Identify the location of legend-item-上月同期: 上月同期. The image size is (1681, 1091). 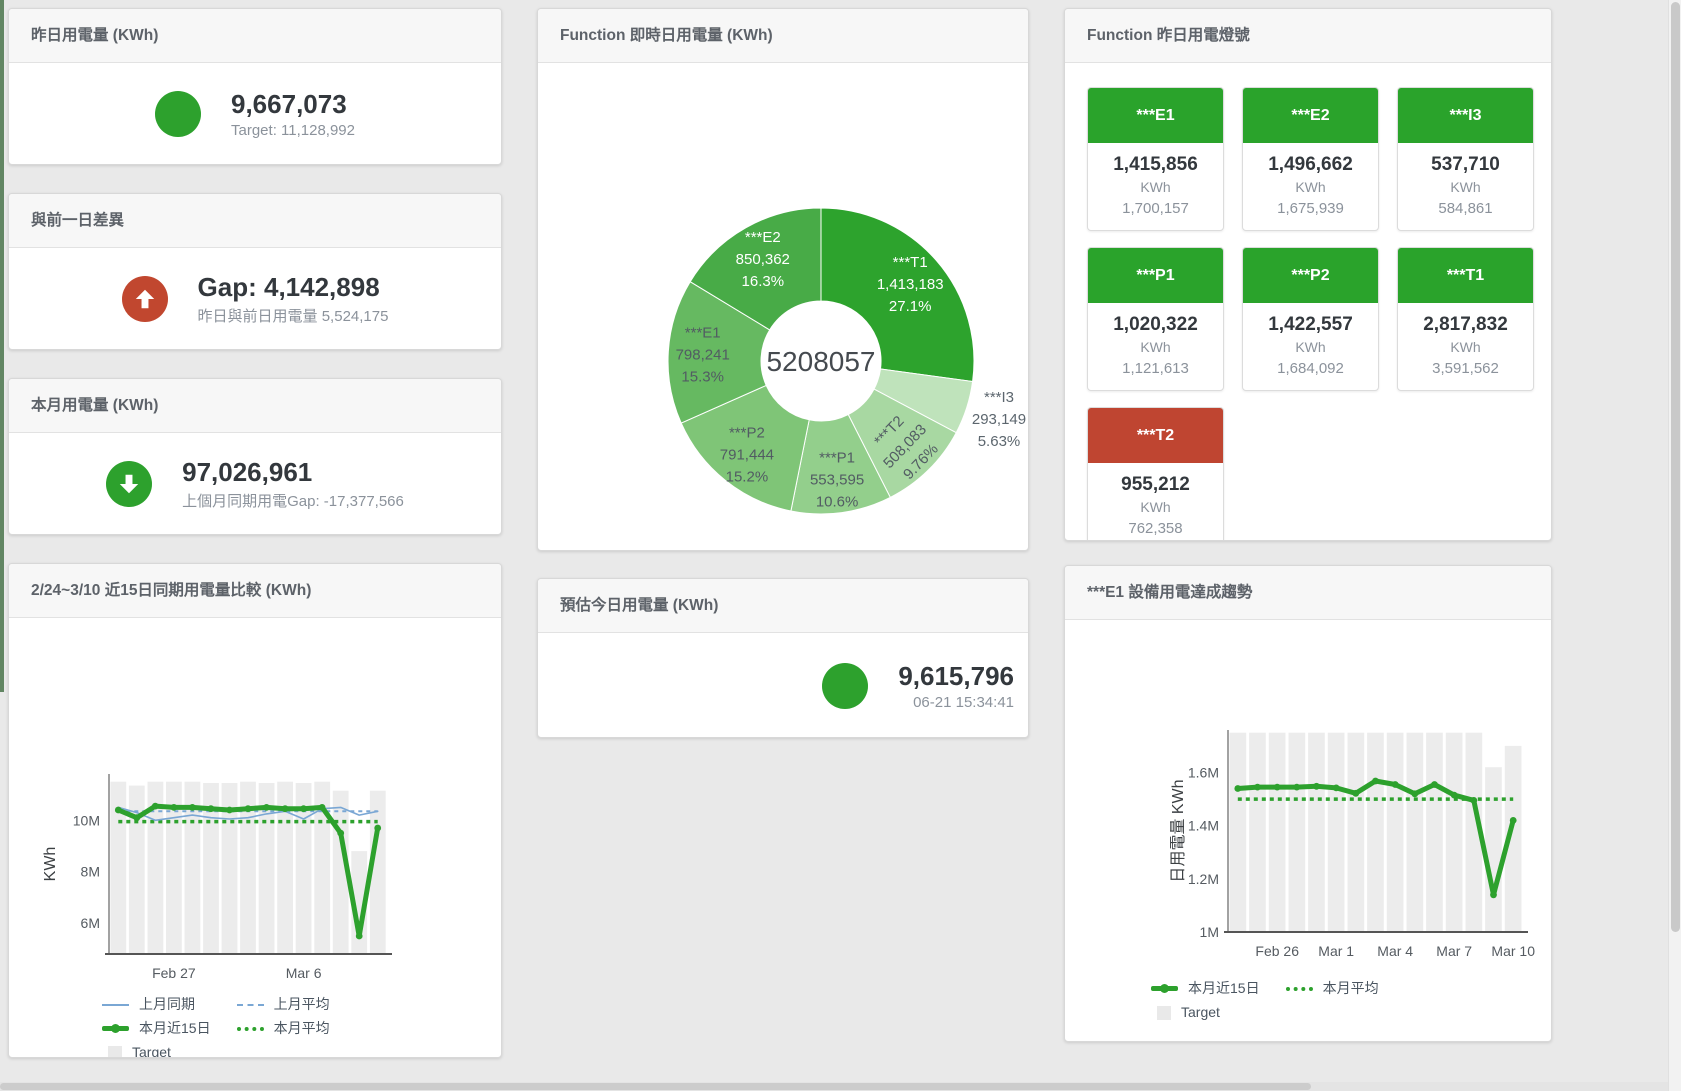
(156, 1004).